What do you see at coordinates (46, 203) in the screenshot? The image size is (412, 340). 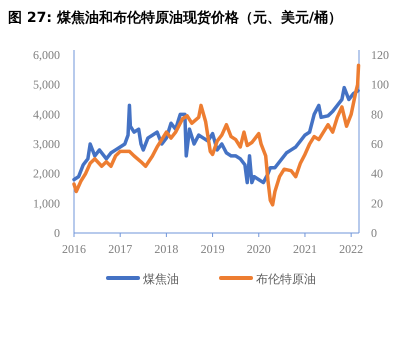 I see `y-tick-label: 1,000` at bounding box center [46, 203].